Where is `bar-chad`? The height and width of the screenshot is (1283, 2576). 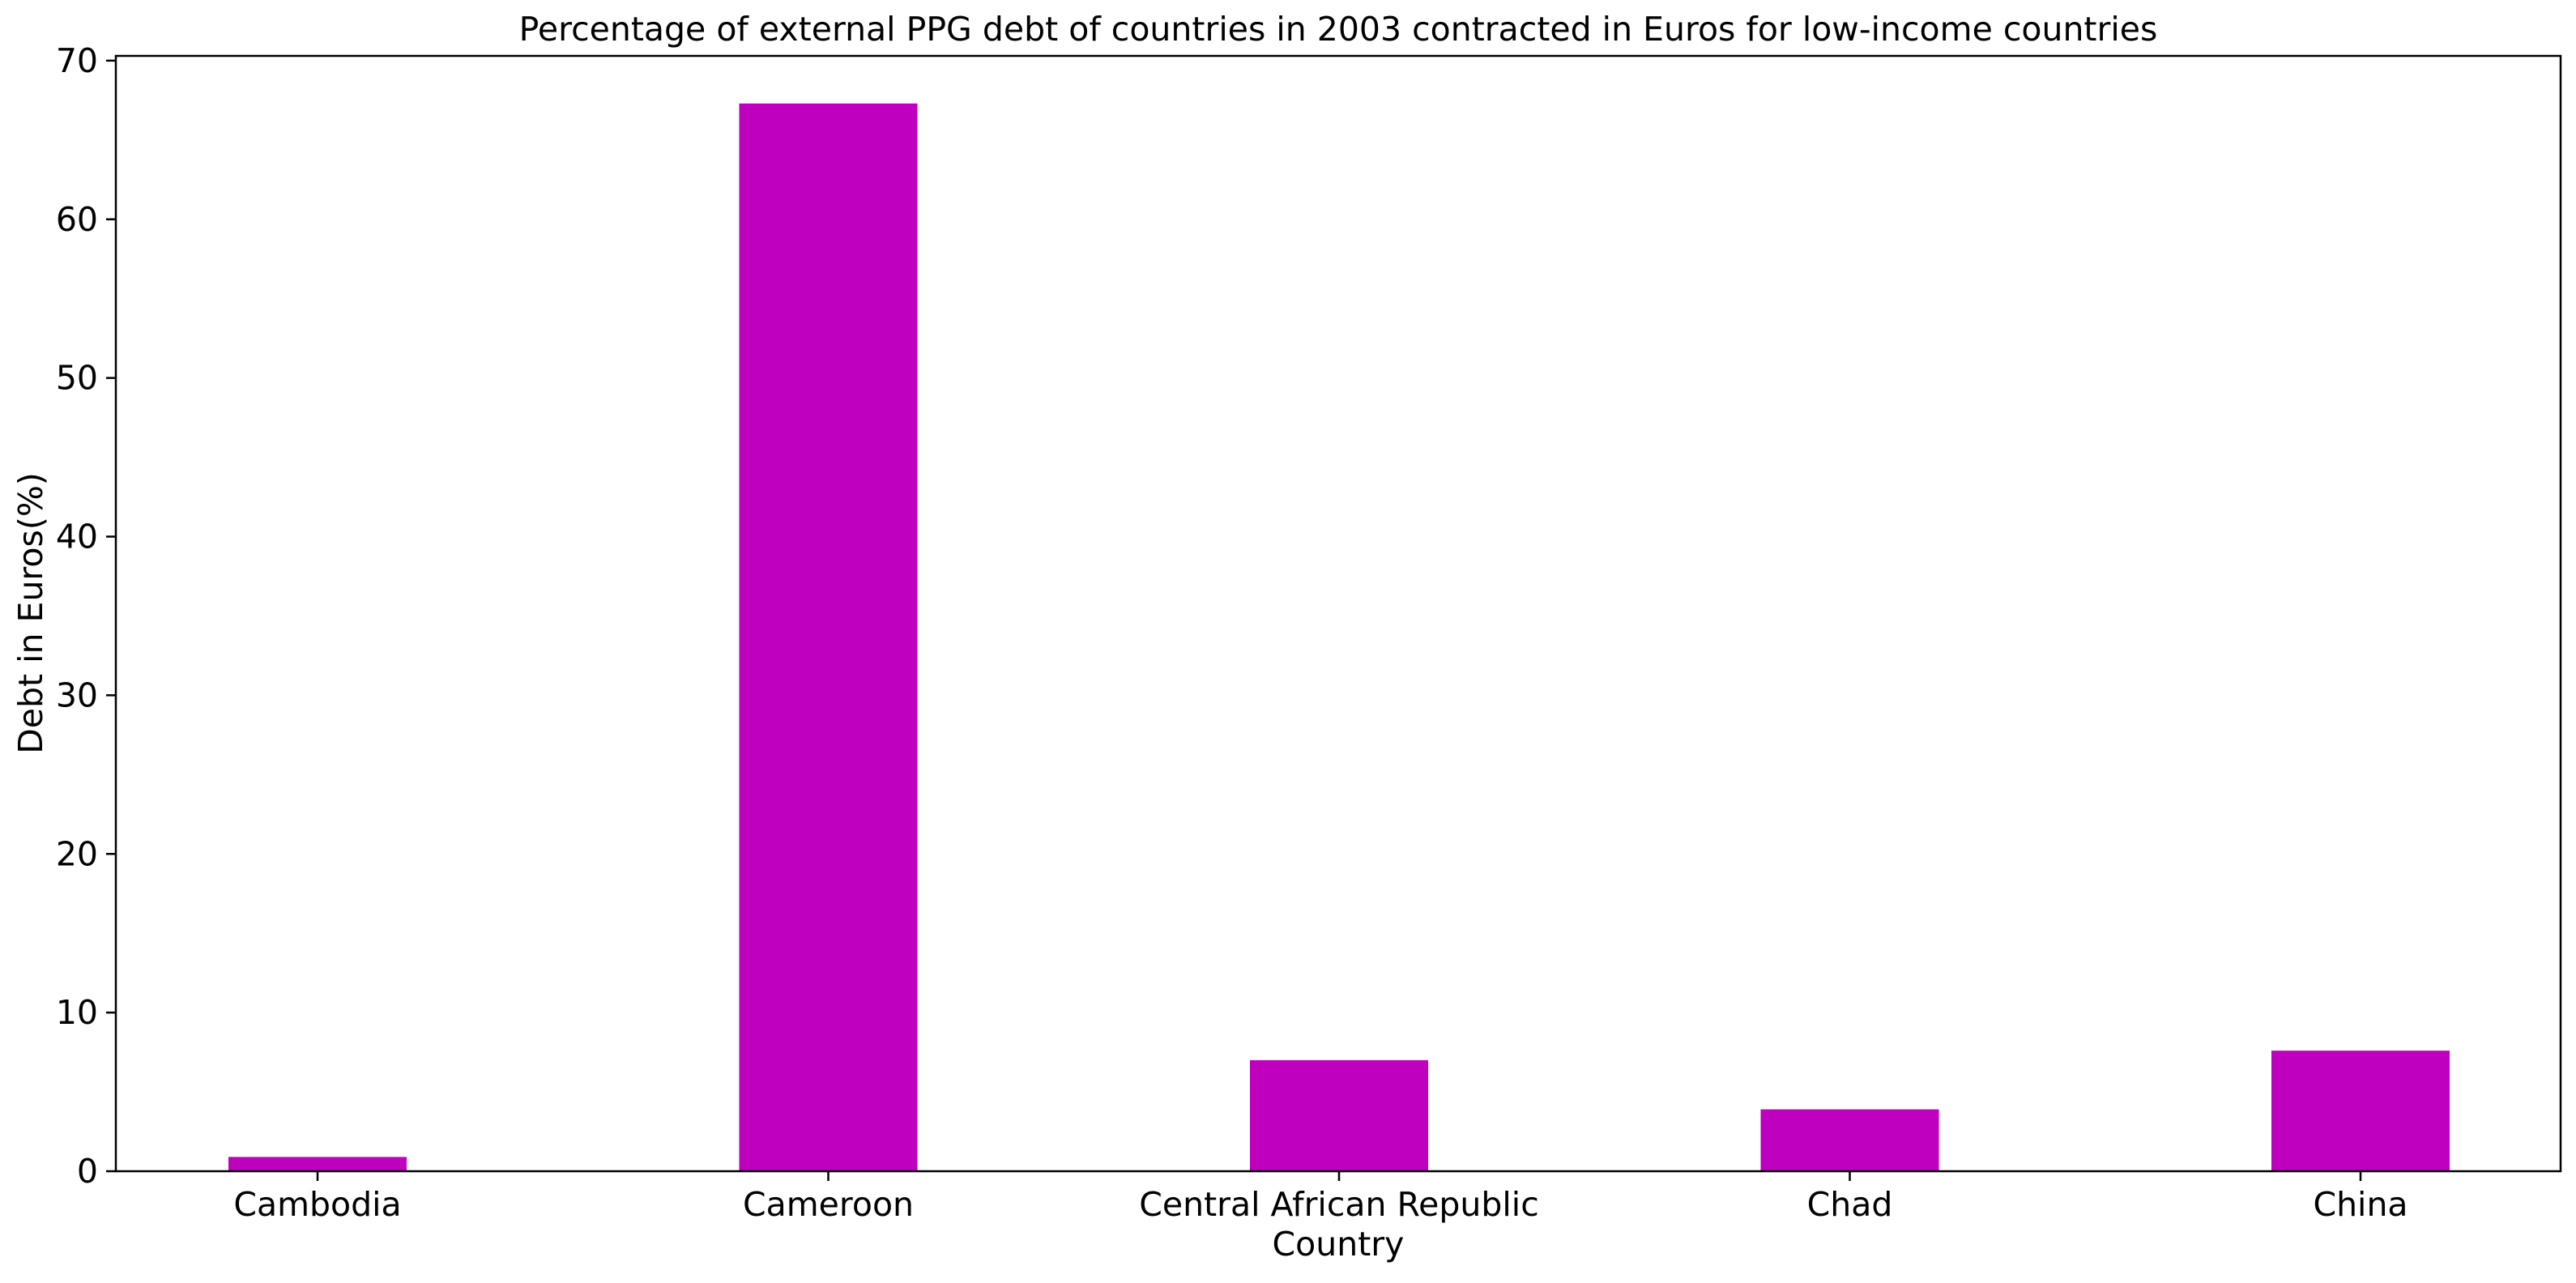 bar-chad is located at coordinates (1850, 1140).